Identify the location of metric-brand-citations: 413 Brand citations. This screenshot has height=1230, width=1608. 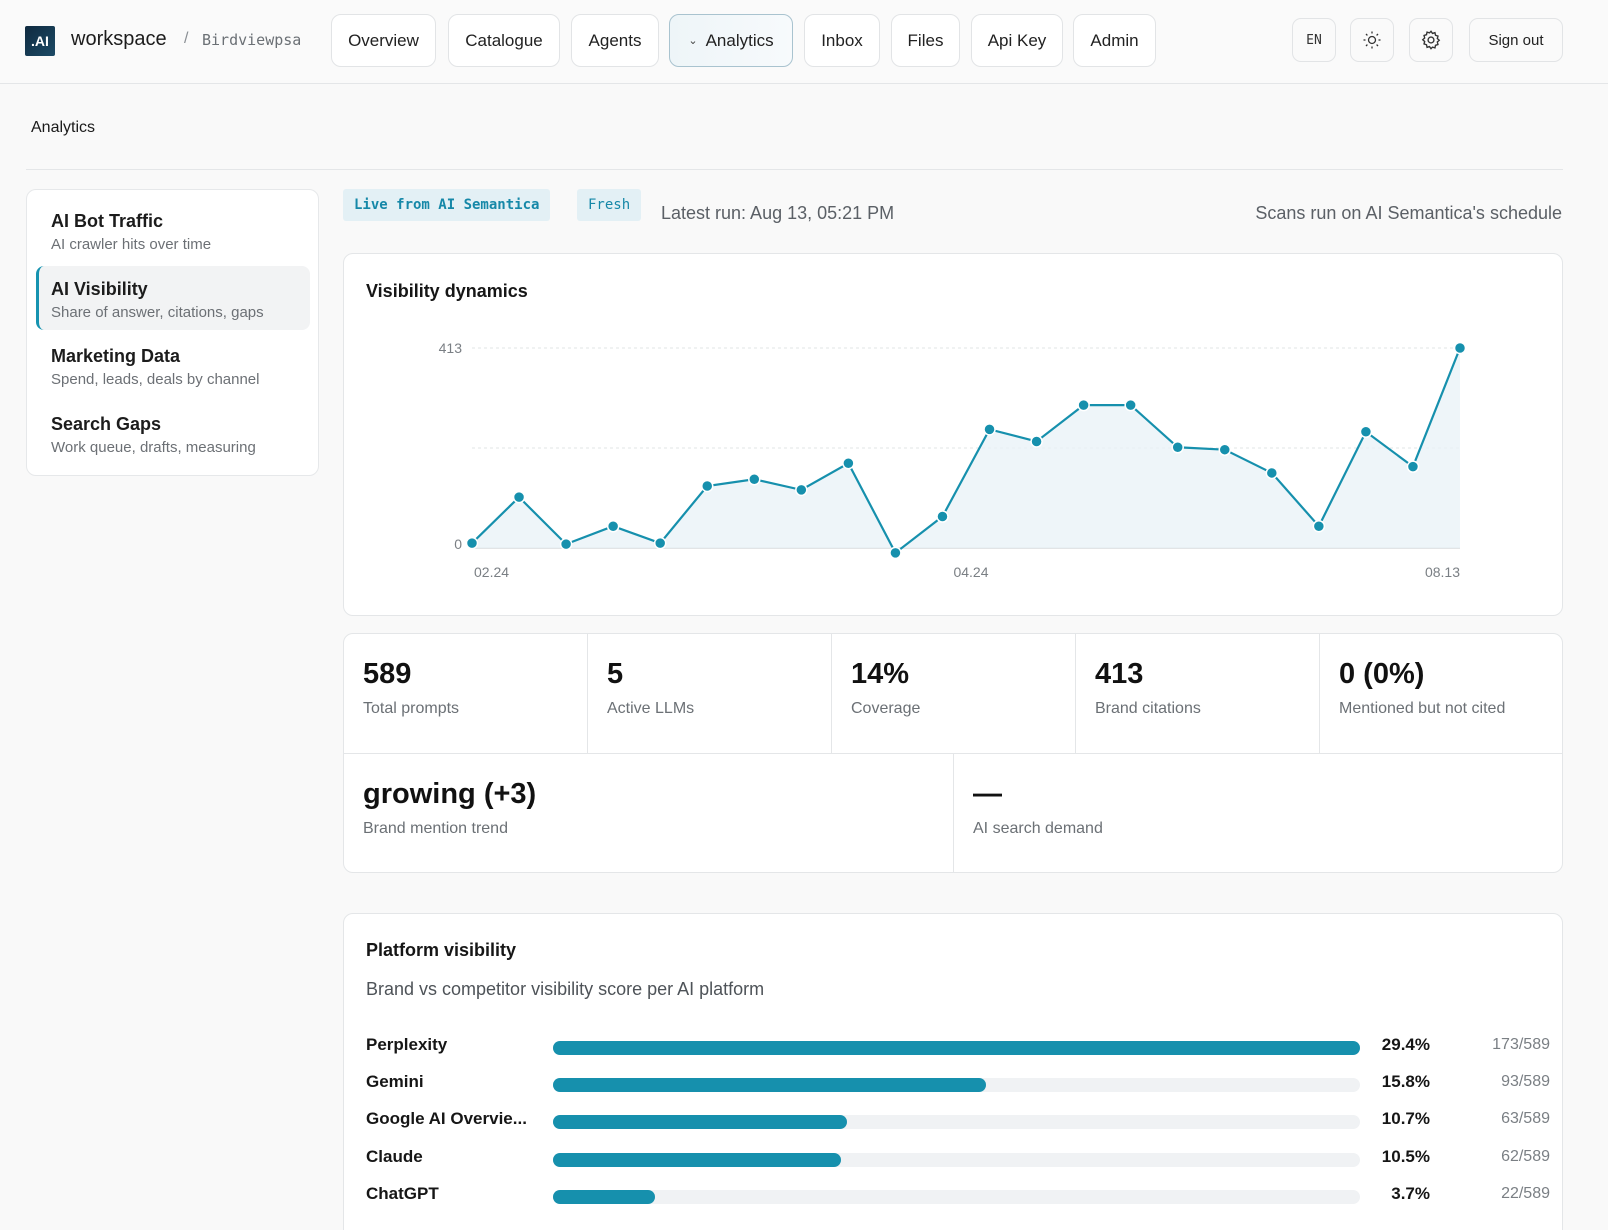
(1198, 694).